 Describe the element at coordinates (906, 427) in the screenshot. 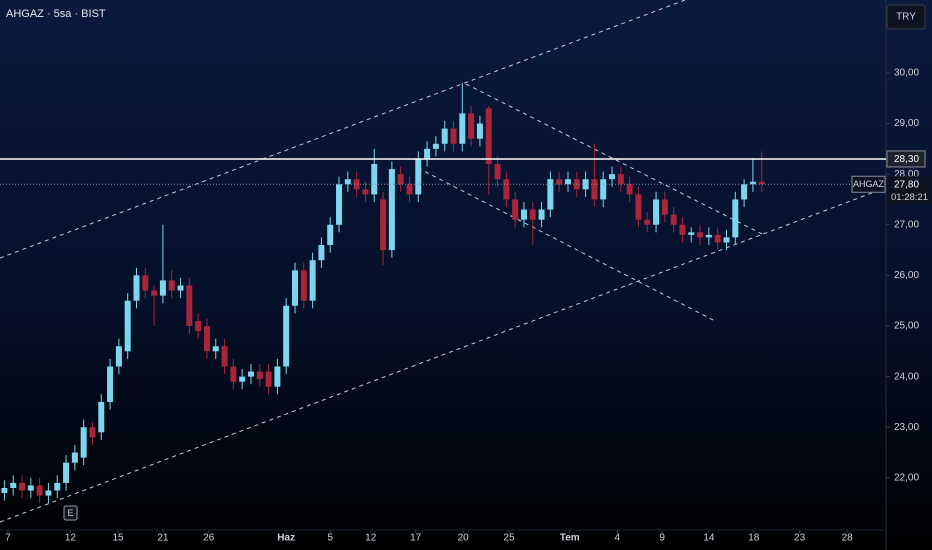

I see `y-tick-label: 23,00` at that location.